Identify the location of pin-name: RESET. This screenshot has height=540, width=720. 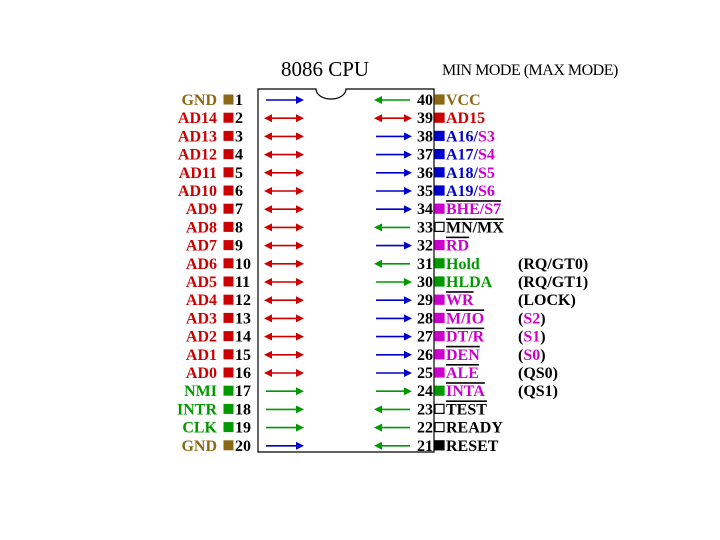
(472, 446).